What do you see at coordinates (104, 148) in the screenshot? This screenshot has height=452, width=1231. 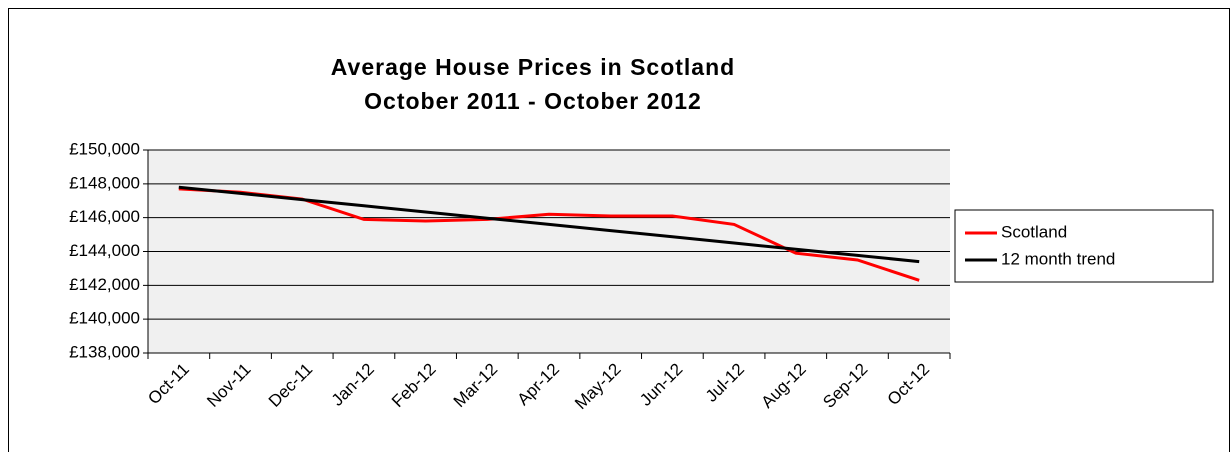 I see `y-tick-label: £150,000` at bounding box center [104, 148].